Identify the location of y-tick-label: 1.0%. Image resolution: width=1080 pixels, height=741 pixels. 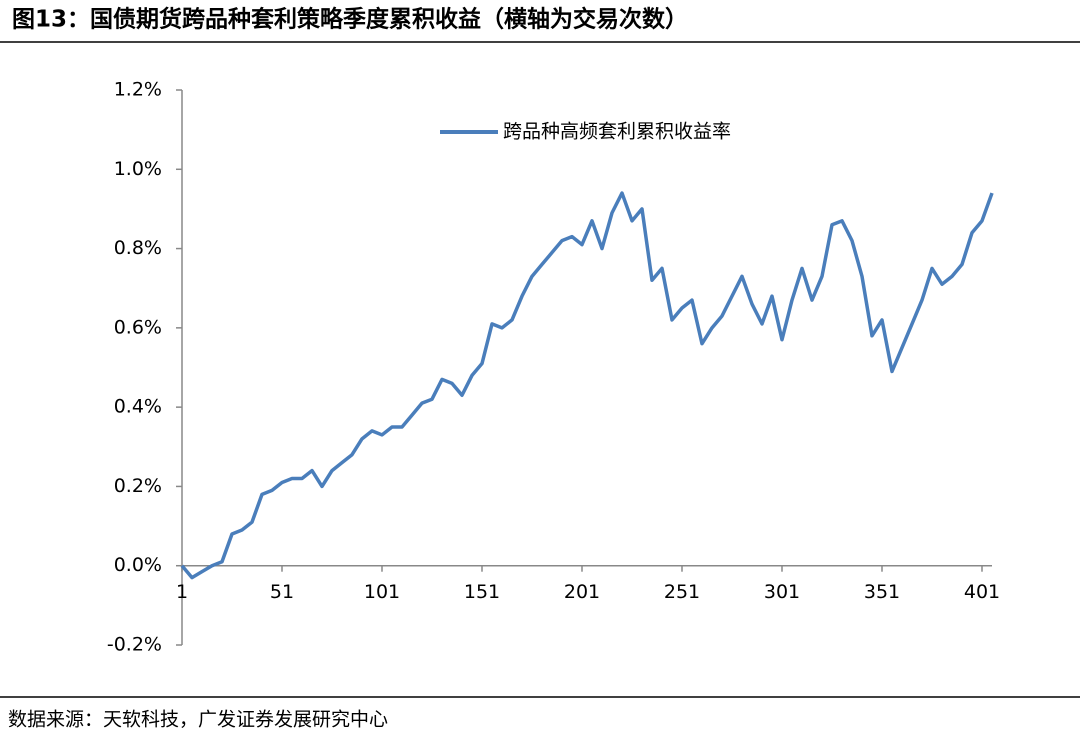
(138, 169).